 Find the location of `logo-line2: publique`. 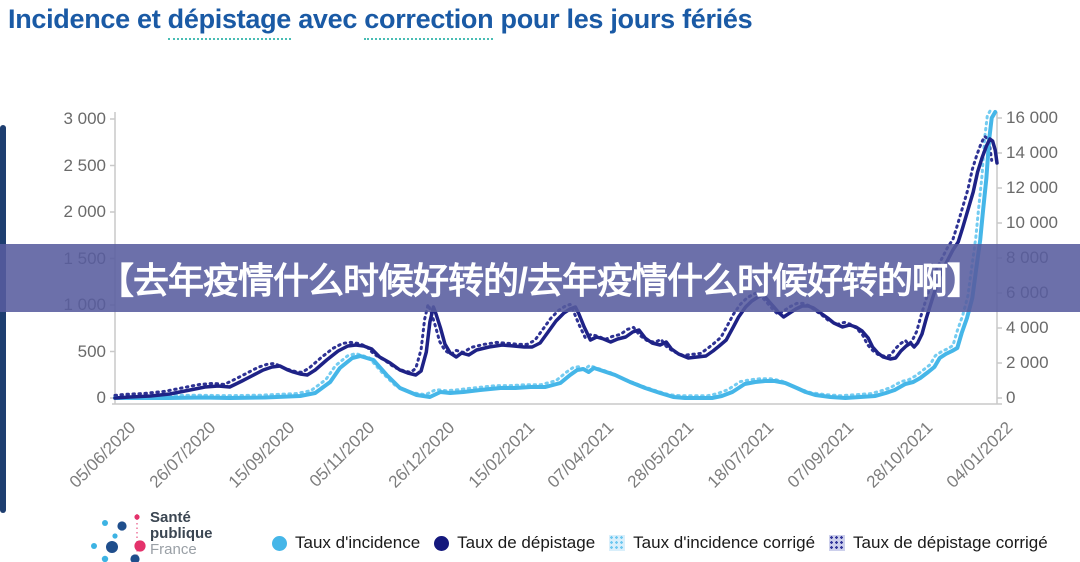

logo-line2: publique is located at coordinates (181, 533).